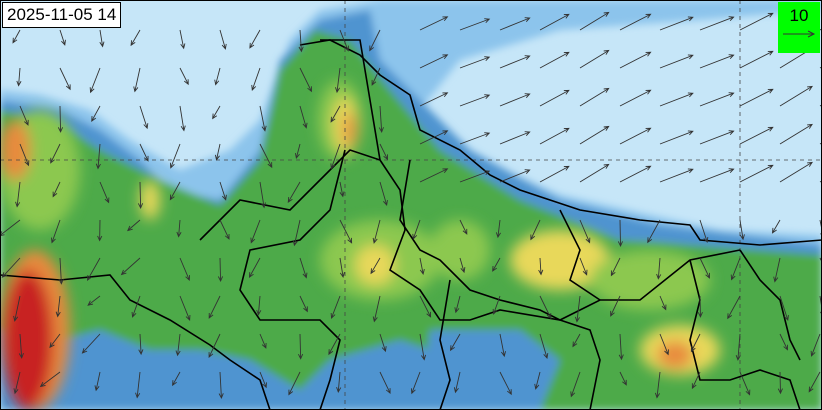 The image size is (822, 410). What do you see at coordinates (799, 15) in the screenshot?
I see `legend-reference-value: 10` at bounding box center [799, 15].